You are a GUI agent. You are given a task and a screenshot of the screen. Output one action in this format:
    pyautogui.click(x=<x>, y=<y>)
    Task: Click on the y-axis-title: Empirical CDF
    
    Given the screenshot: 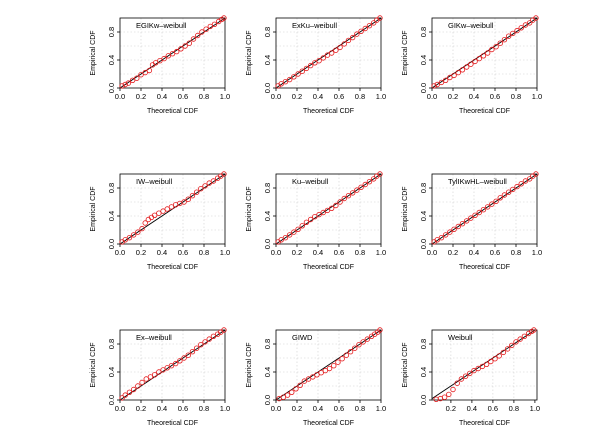 What is the action you would take?
    pyautogui.click(x=405, y=52)
    